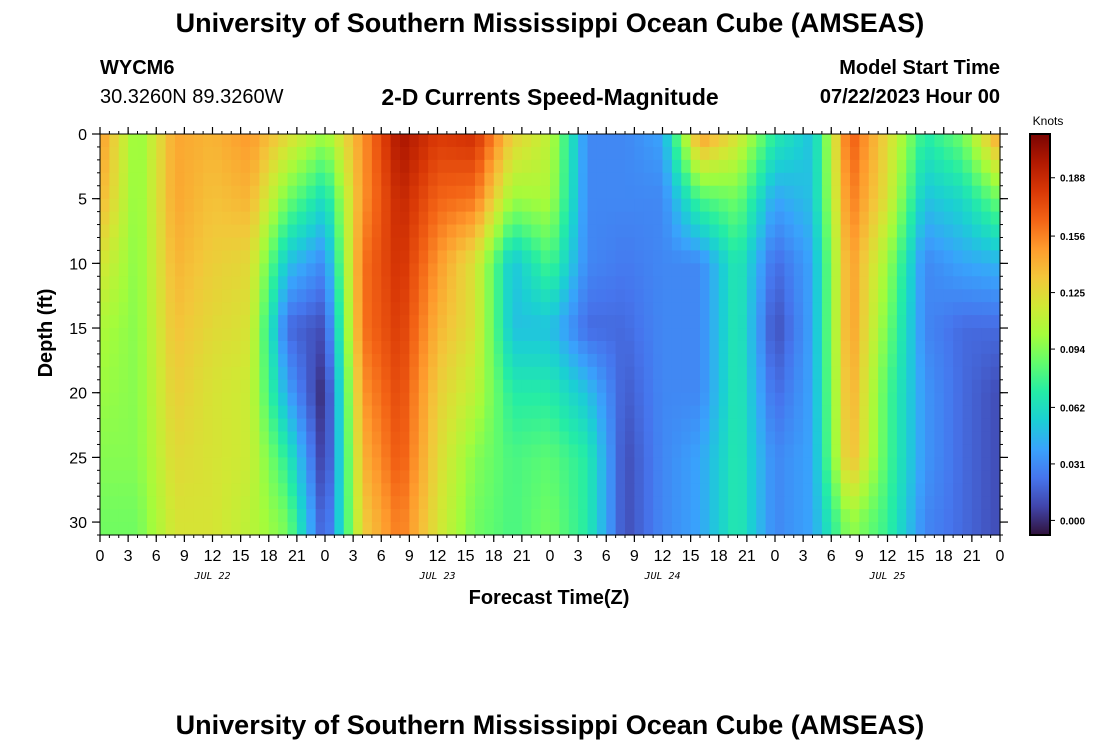 The height and width of the screenshot is (750, 1100). Describe the element at coordinates (1048, 121) in the screenshot. I see `colorbar-unit: Knots` at that location.